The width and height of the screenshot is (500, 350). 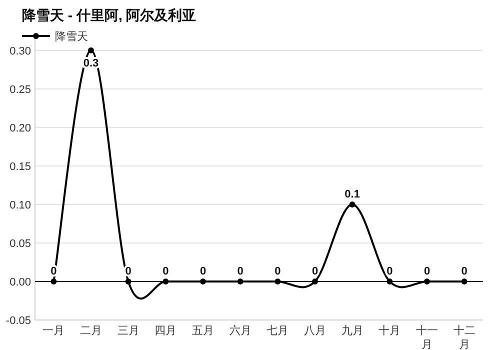 What do you see at coordinates (20, 128) in the screenshot?
I see `y-tick-label: 0.20` at bounding box center [20, 128].